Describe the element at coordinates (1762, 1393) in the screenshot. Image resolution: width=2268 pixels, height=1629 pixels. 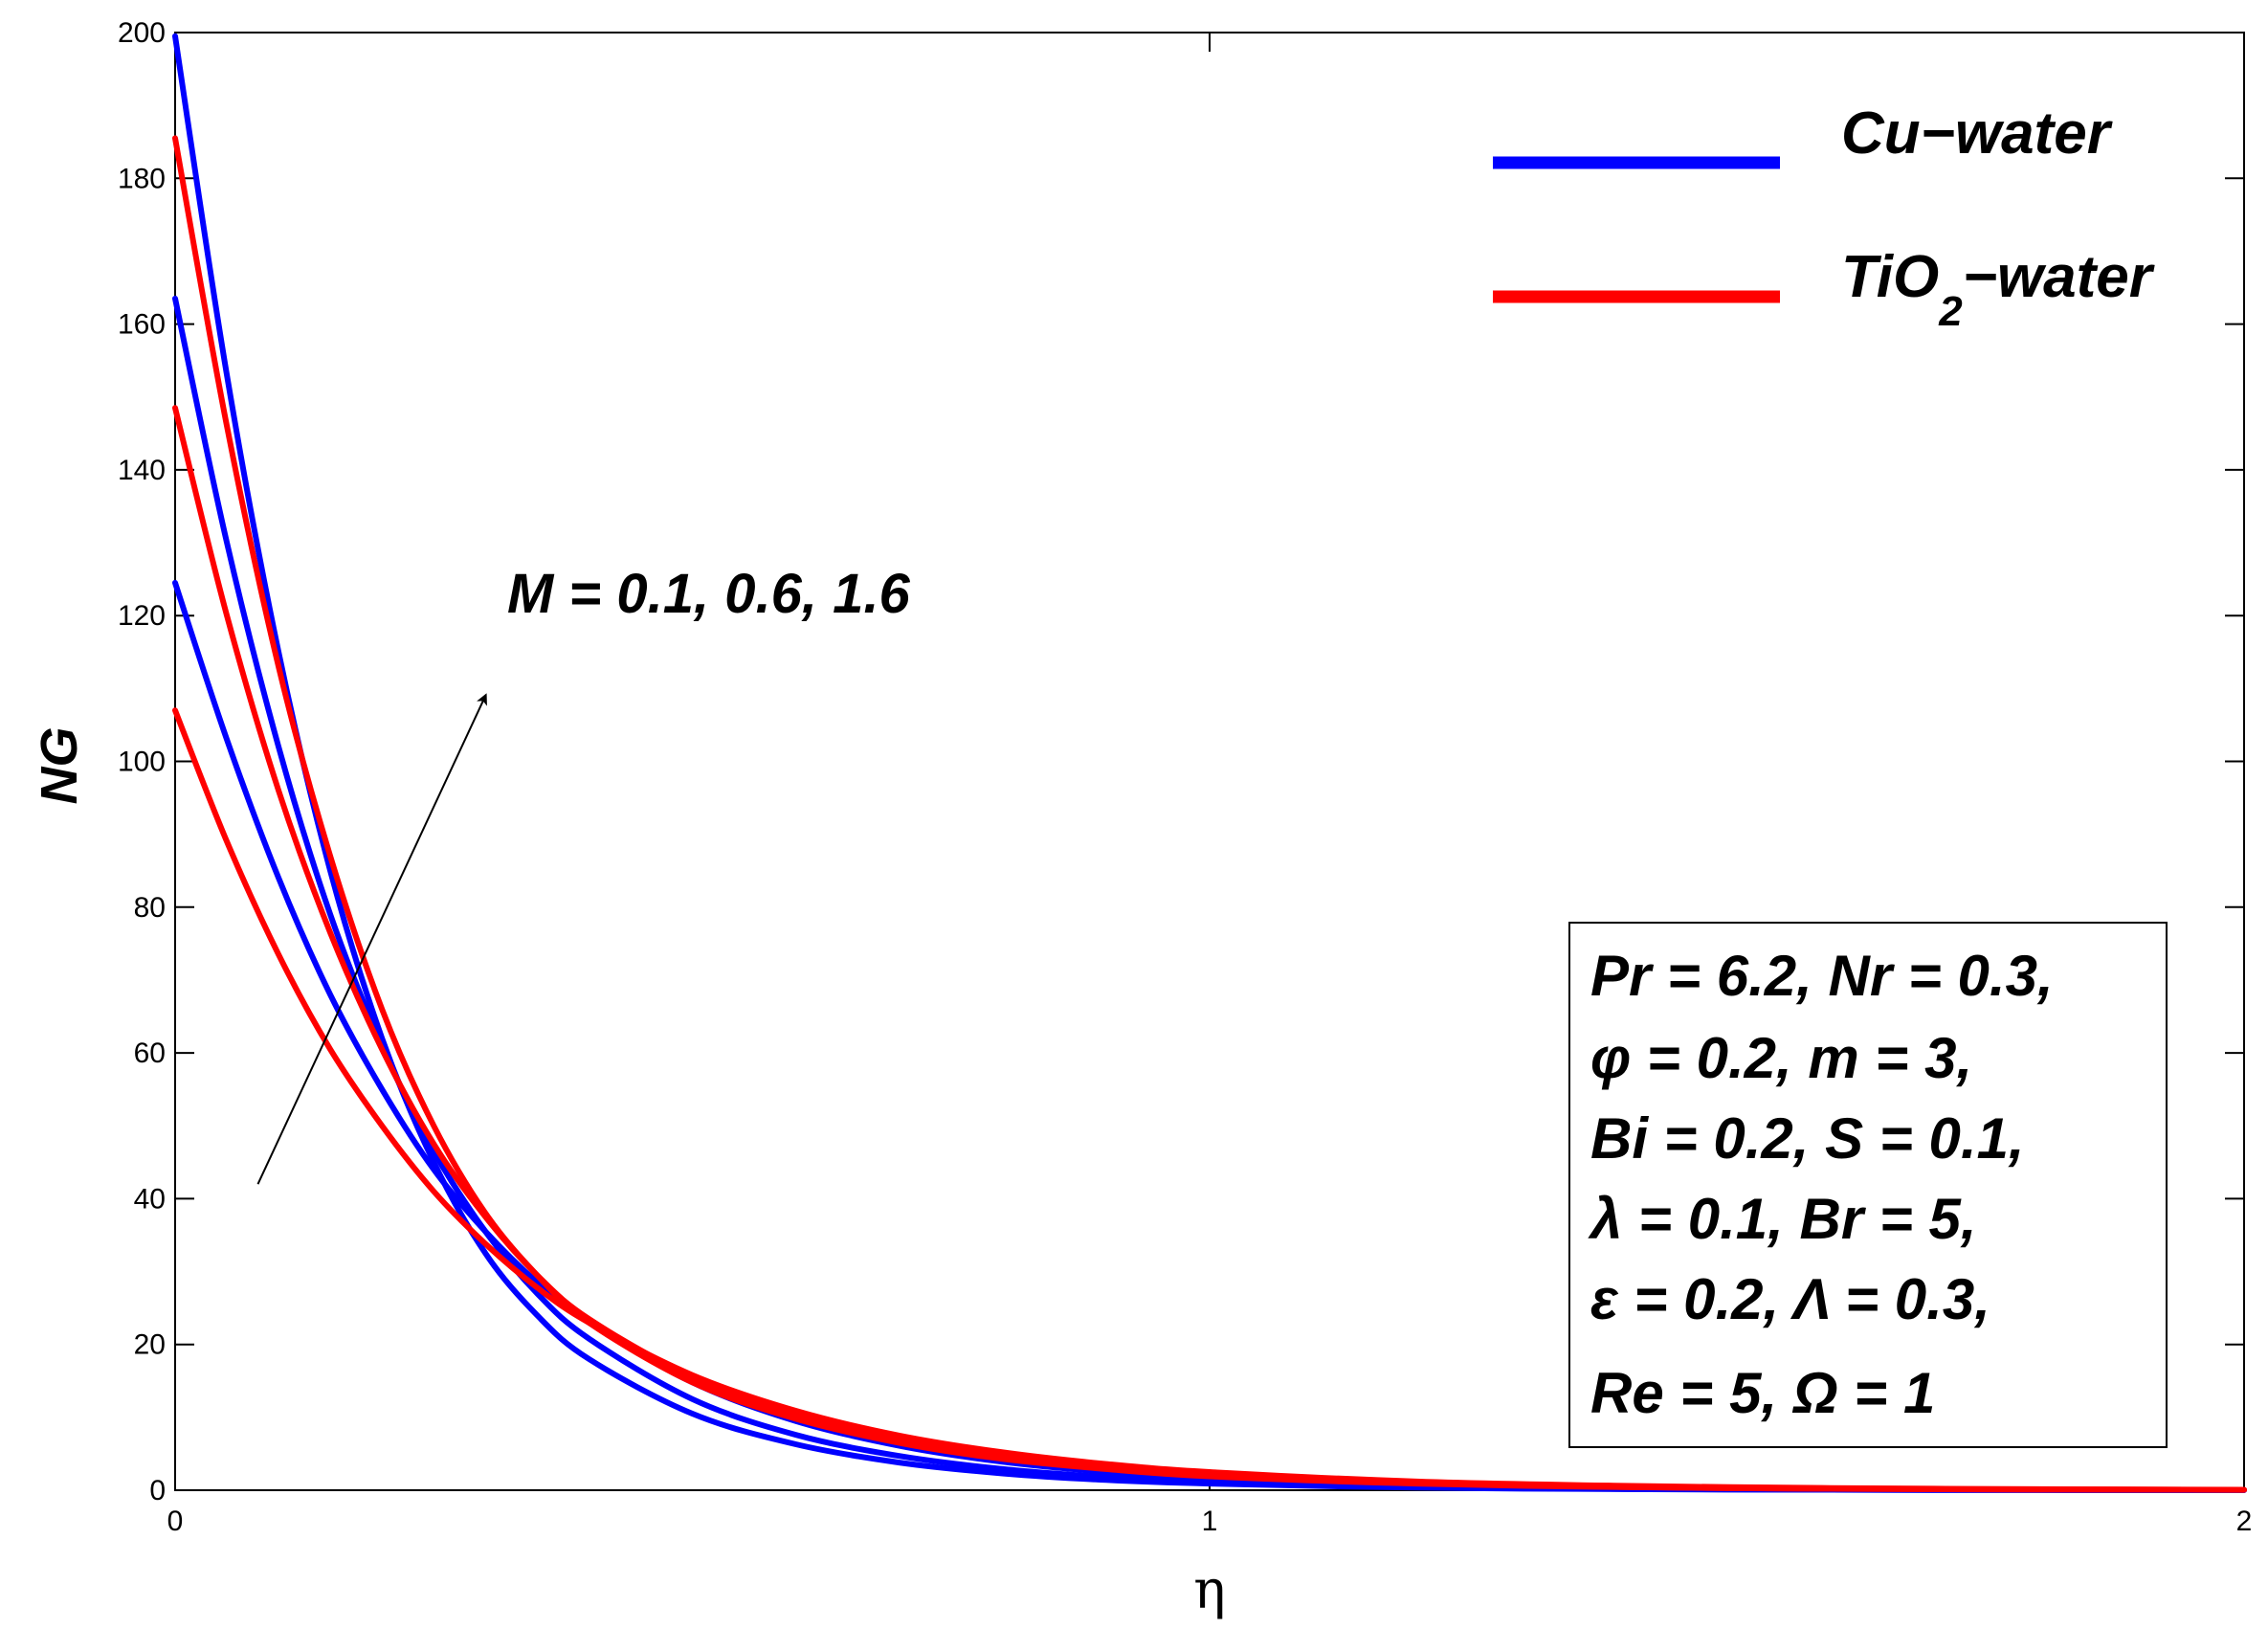
I see `param-line-6: Re = 5, Ω = 1` at that location.